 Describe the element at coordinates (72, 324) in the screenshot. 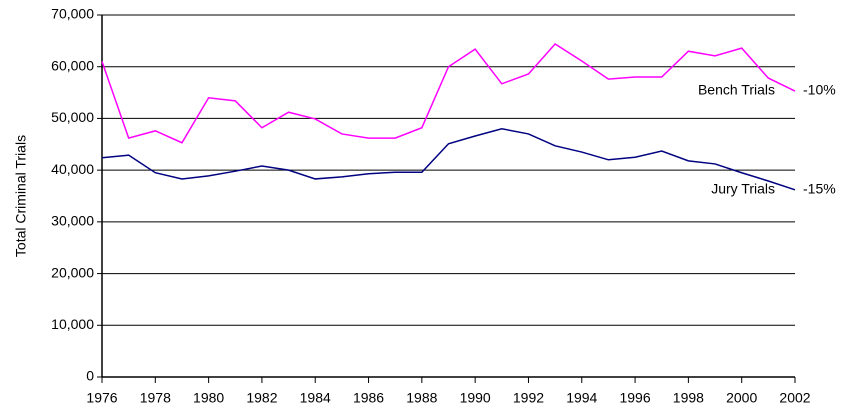

I see `y-tick-label: 10,000` at that location.